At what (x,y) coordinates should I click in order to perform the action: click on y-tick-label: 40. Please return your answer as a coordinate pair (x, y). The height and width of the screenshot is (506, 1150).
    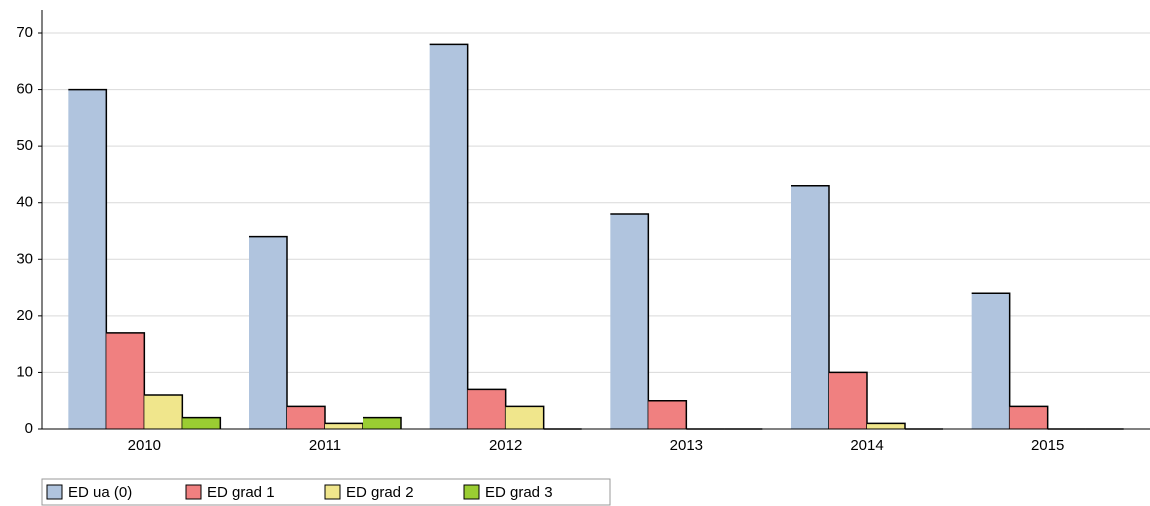
    Looking at the image, I should click on (24, 202).